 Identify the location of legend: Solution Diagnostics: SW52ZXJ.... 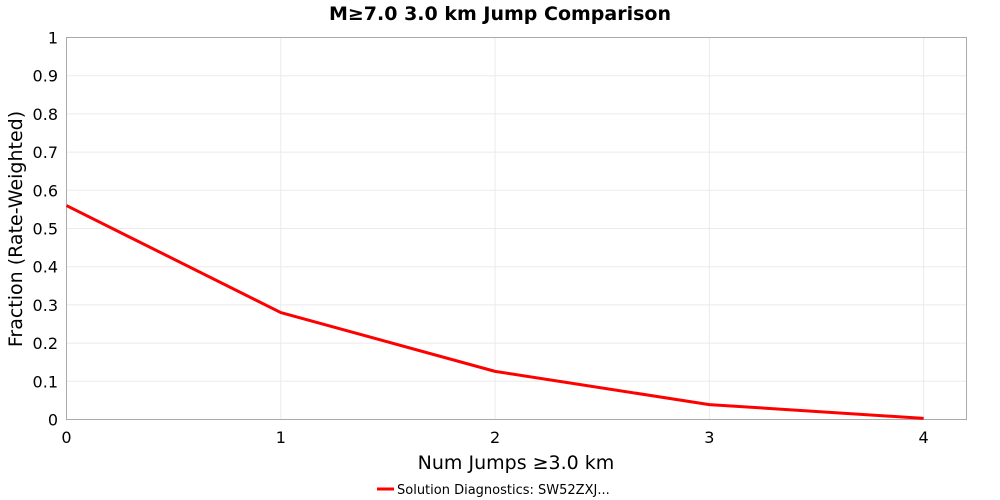
(493, 490).